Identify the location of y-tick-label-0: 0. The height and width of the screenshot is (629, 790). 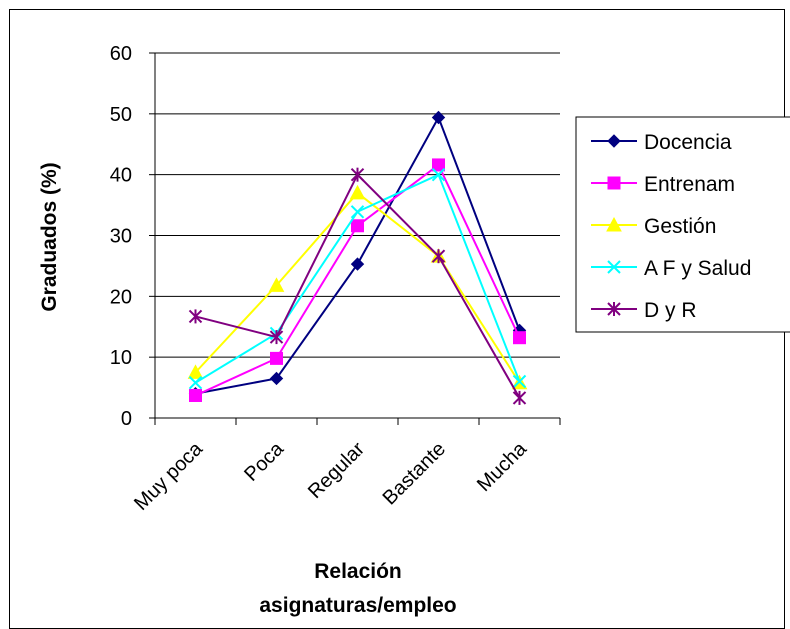
(126, 419).